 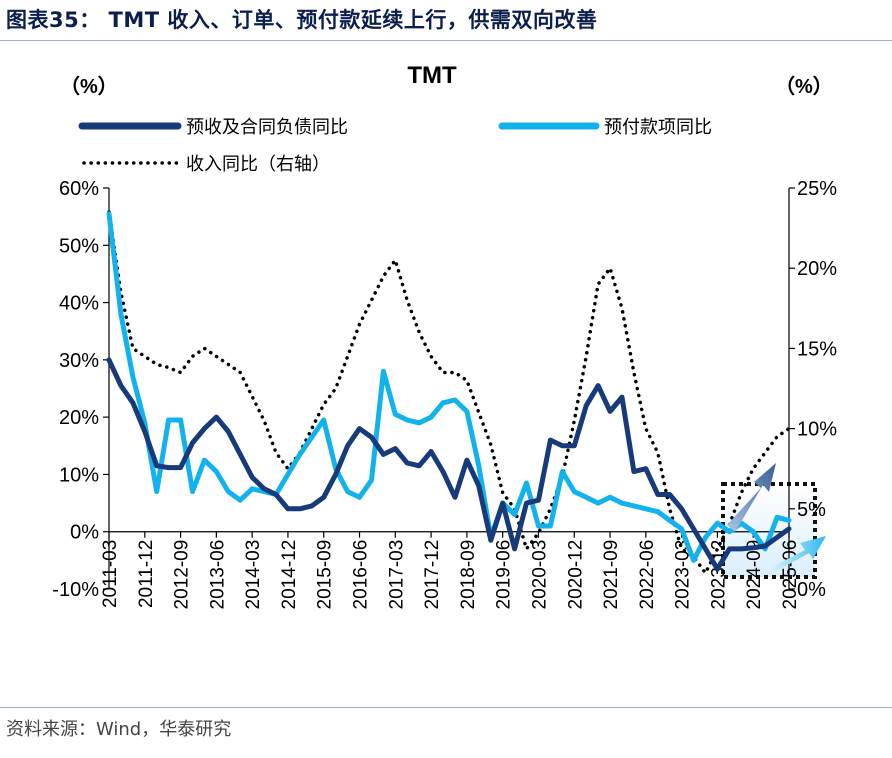 I want to click on highlight-border, so click(x=769, y=530).